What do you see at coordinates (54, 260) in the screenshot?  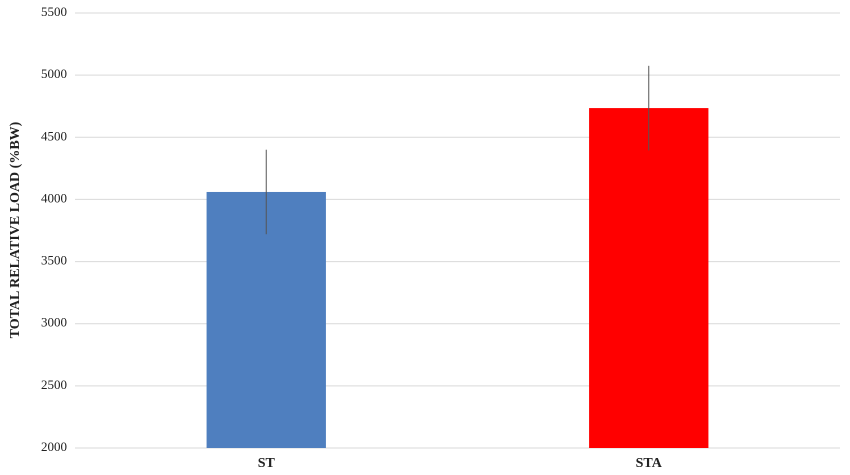 I see `y-tick-label: 3500` at bounding box center [54, 260].